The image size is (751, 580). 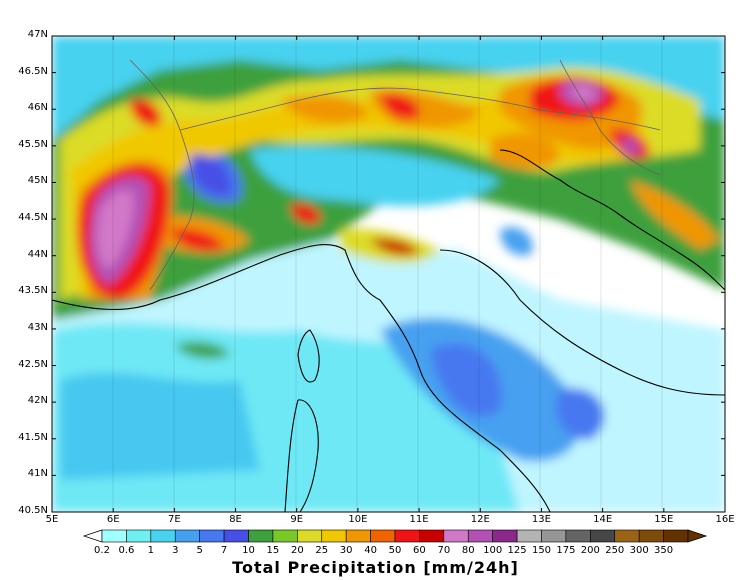 I want to click on colorbar-level-label: 7, so click(x=224, y=550).